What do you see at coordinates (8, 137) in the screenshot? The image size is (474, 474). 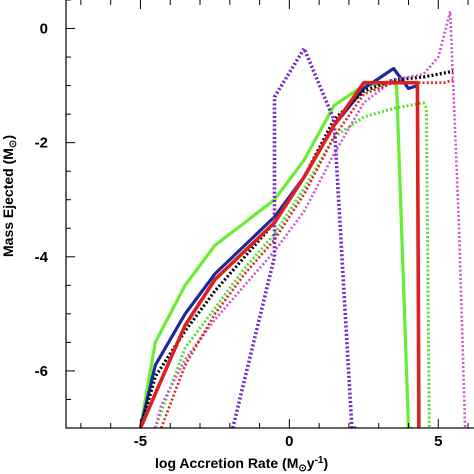 I see `y-axis-label-close: )` at bounding box center [8, 137].